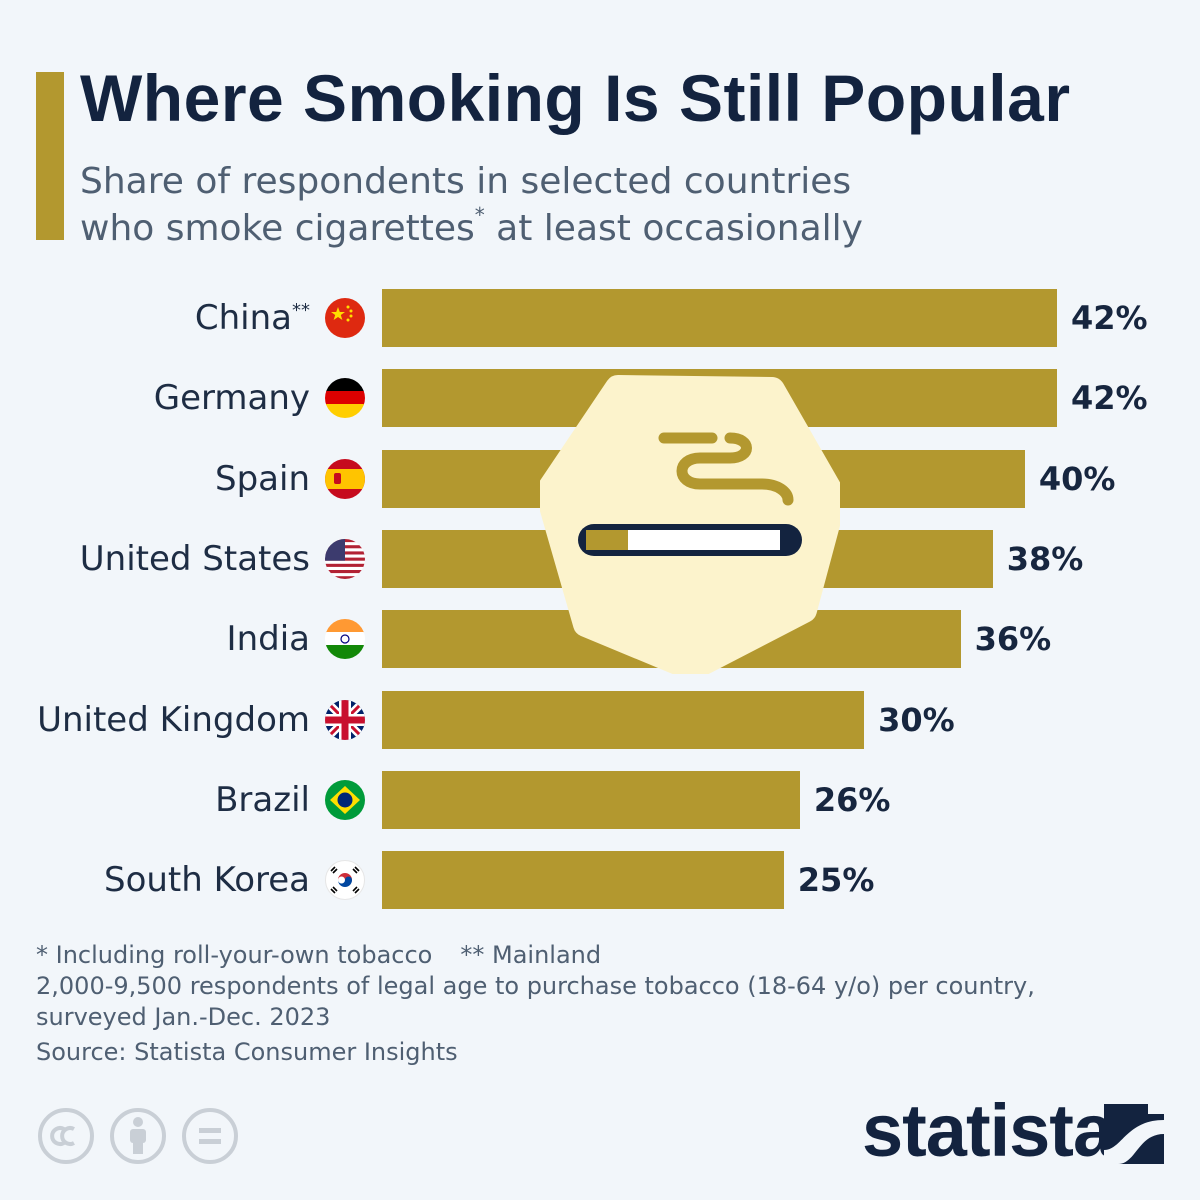 The width and height of the screenshot is (1200, 1200). I want to click on value-label: 36%, so click(1013, 639).